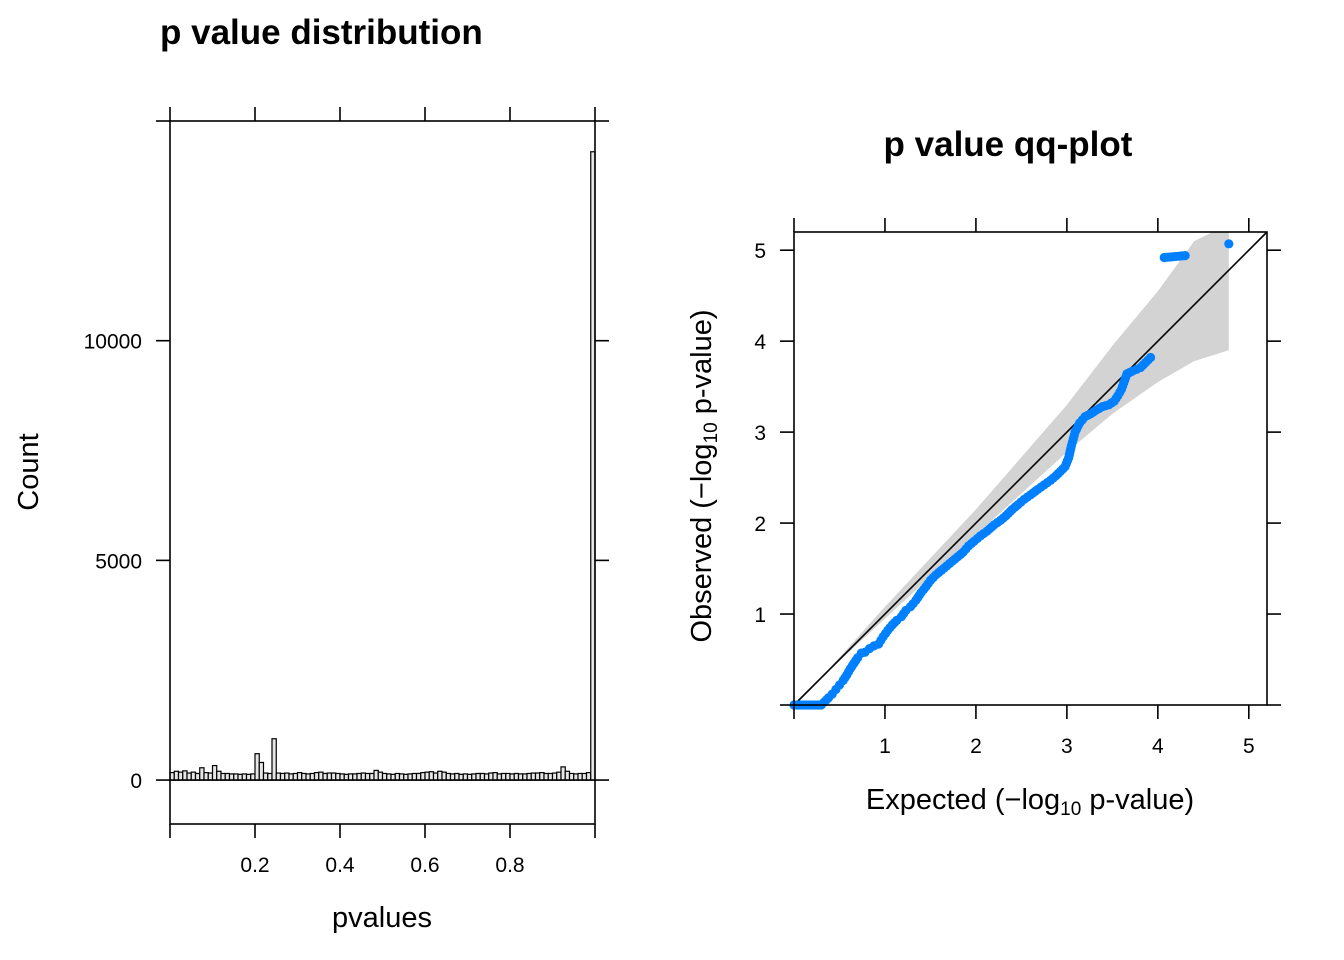  I want to click on qqplot-y-label-log: log, so click(702, 462).